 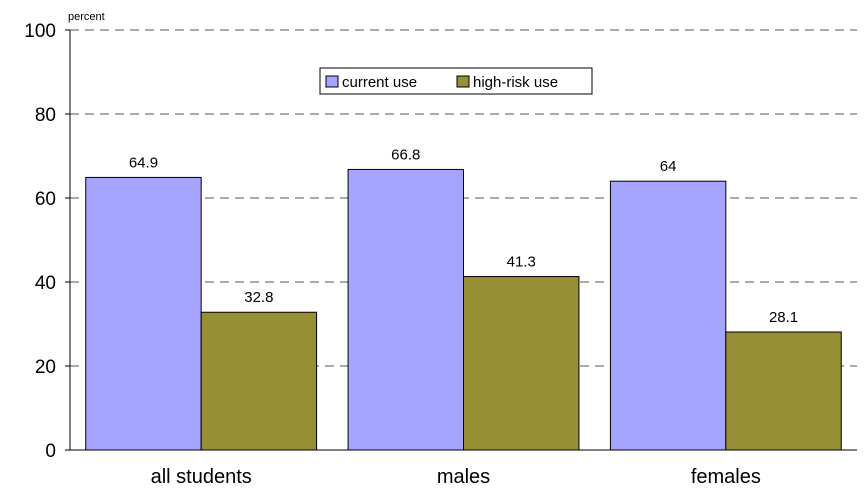 I want to click on legend: current use high-risk use, so click(x=456, y=81).